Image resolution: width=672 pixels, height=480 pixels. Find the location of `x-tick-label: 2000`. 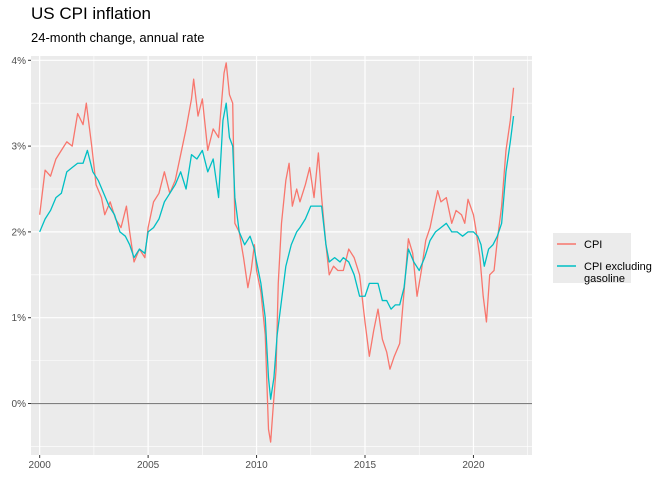

x-tick-label: 2000 is located at coordinates (40, 465).